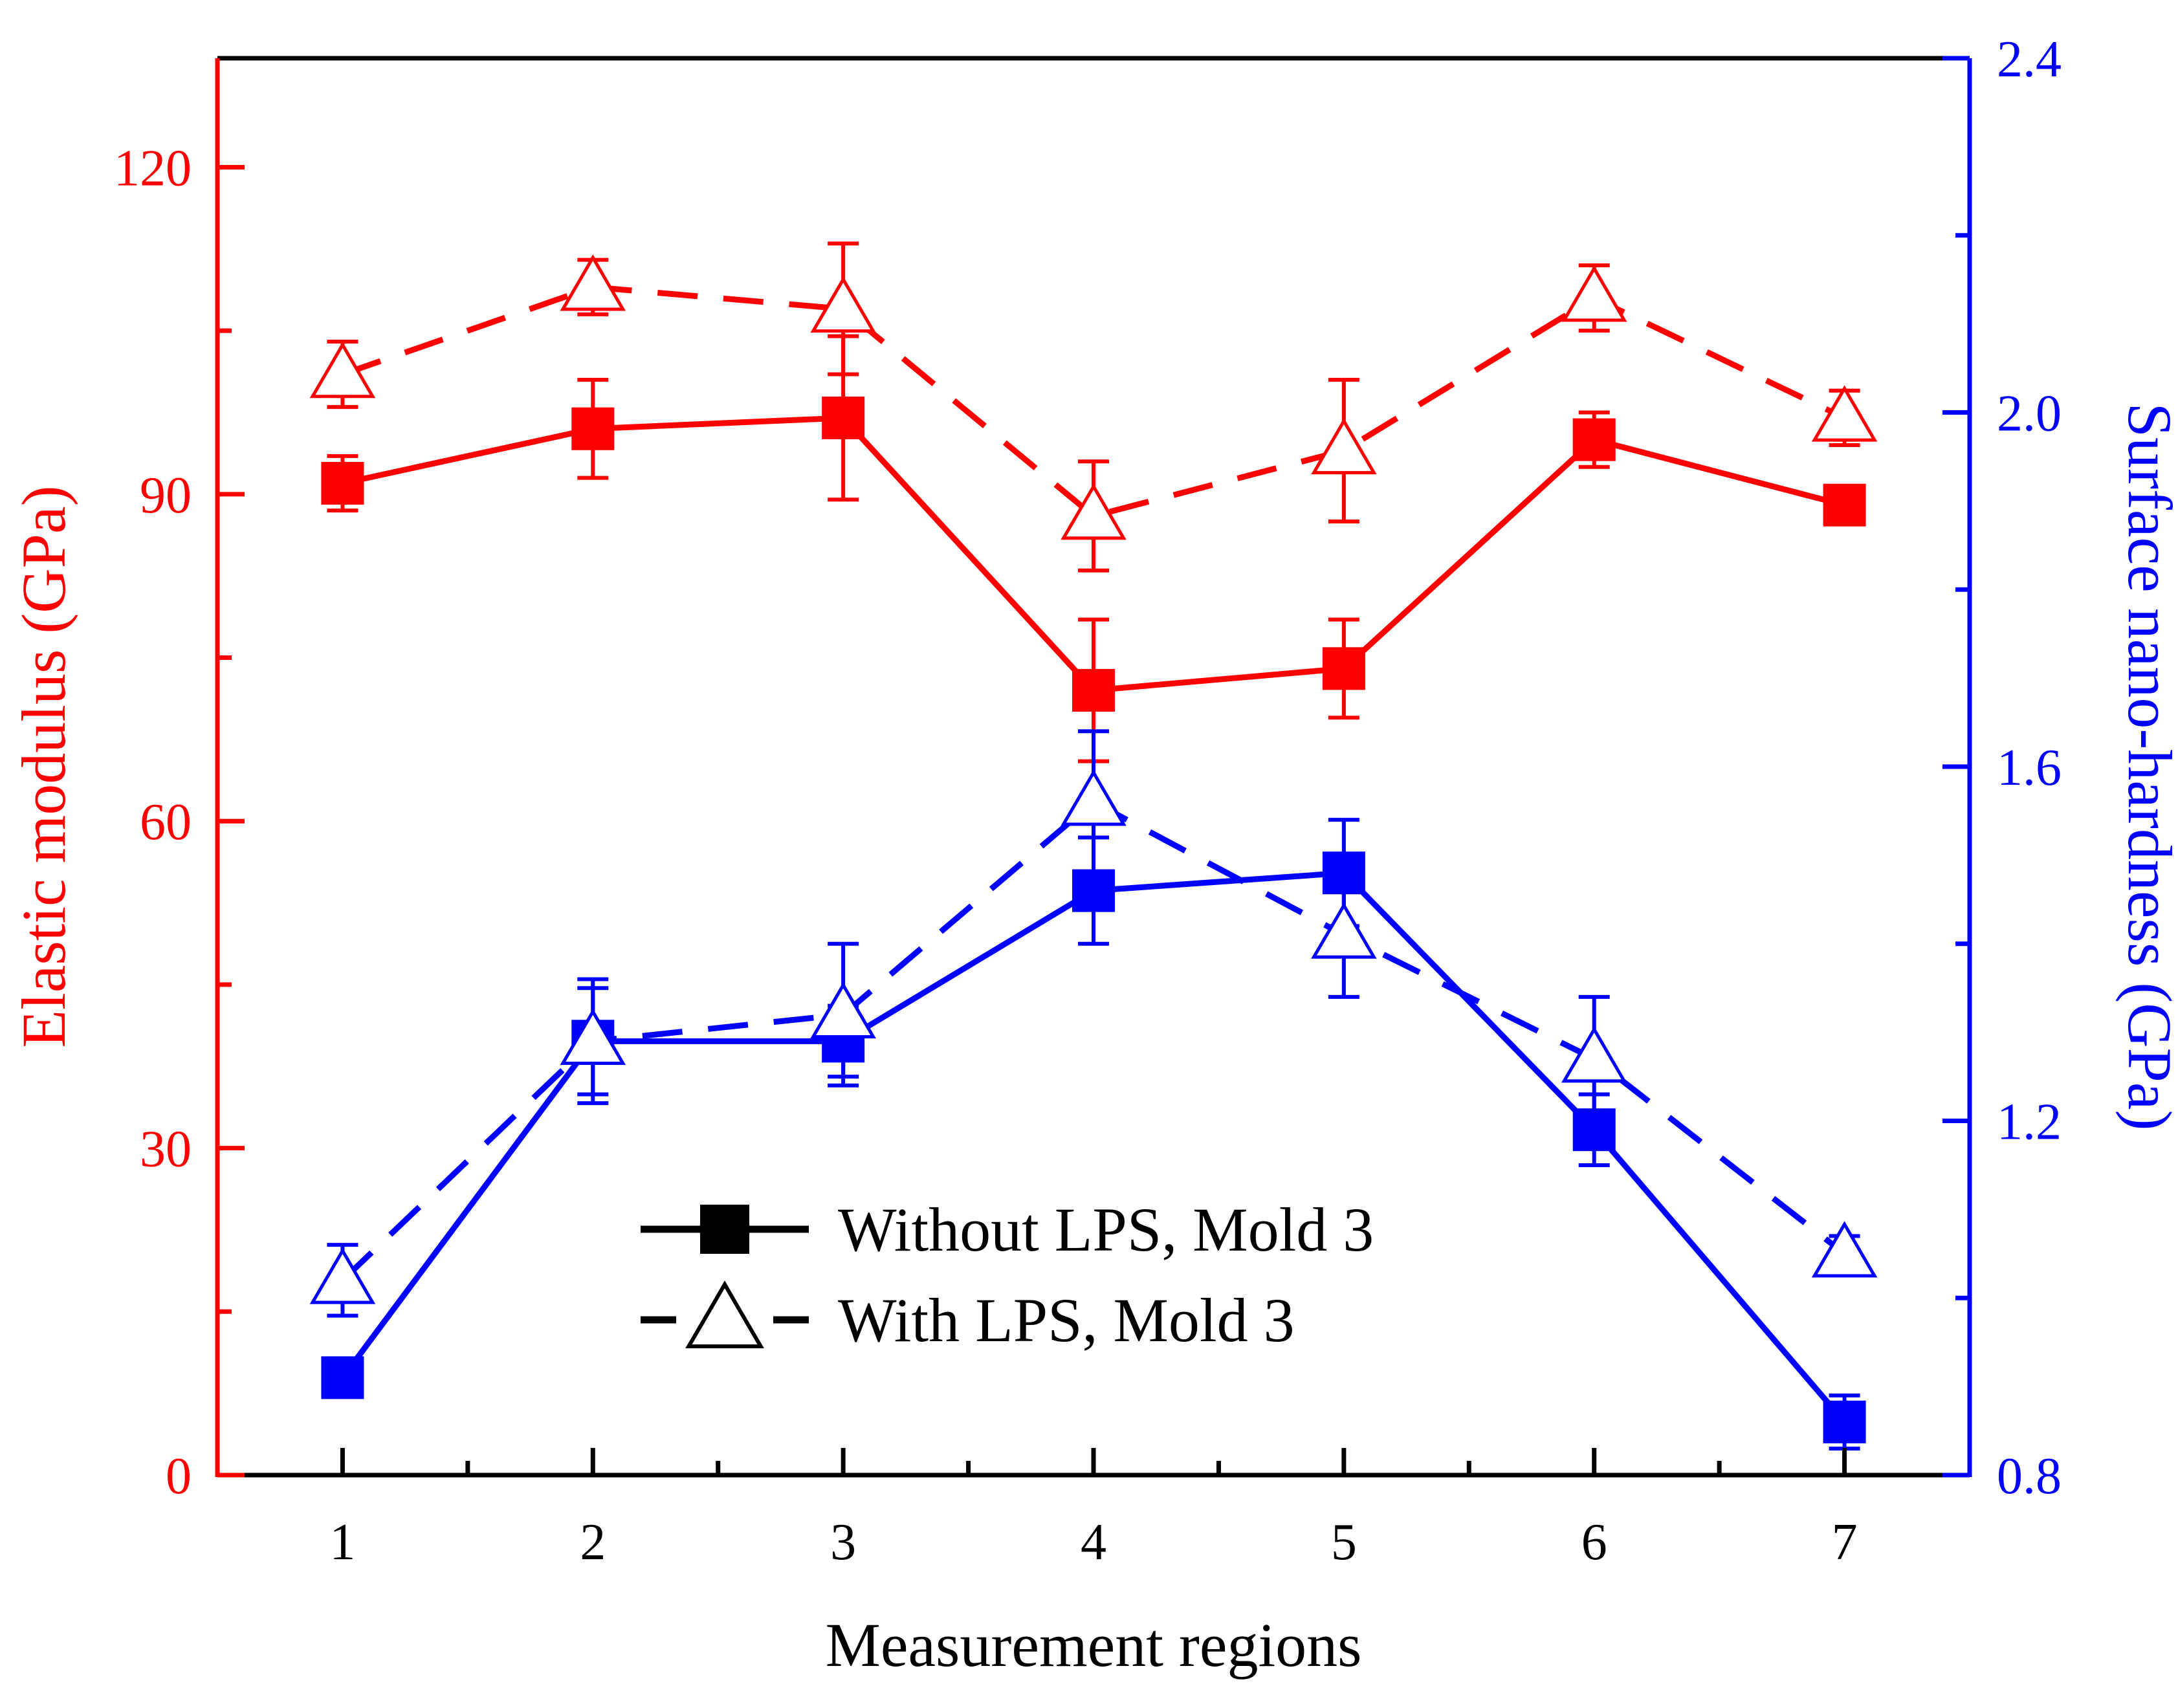 The height and width of the screenshot is (1708, 2178). Describe the element at coordinates (1344, 1542) in the screenshot. I see `x-tick-label: 5` at that location.